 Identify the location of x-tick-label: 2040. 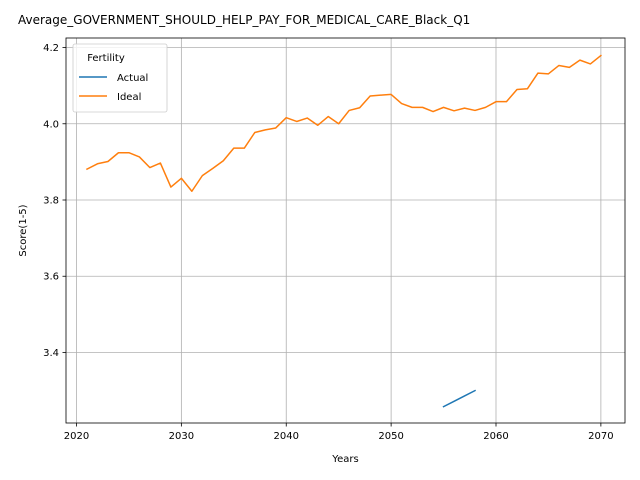
(286, 436).